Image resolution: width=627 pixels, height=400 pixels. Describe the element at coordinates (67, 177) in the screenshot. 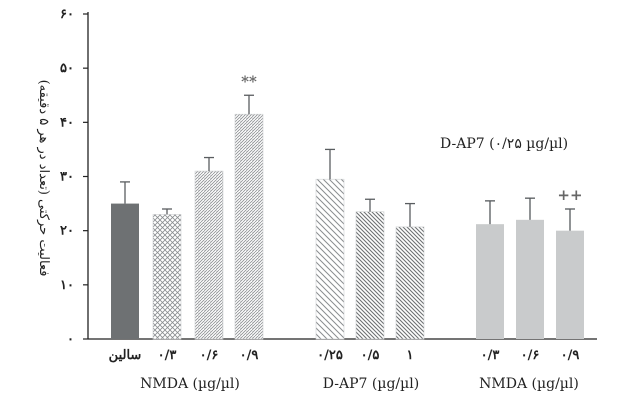

I see `y-tick-label: ۳۰` at that location.